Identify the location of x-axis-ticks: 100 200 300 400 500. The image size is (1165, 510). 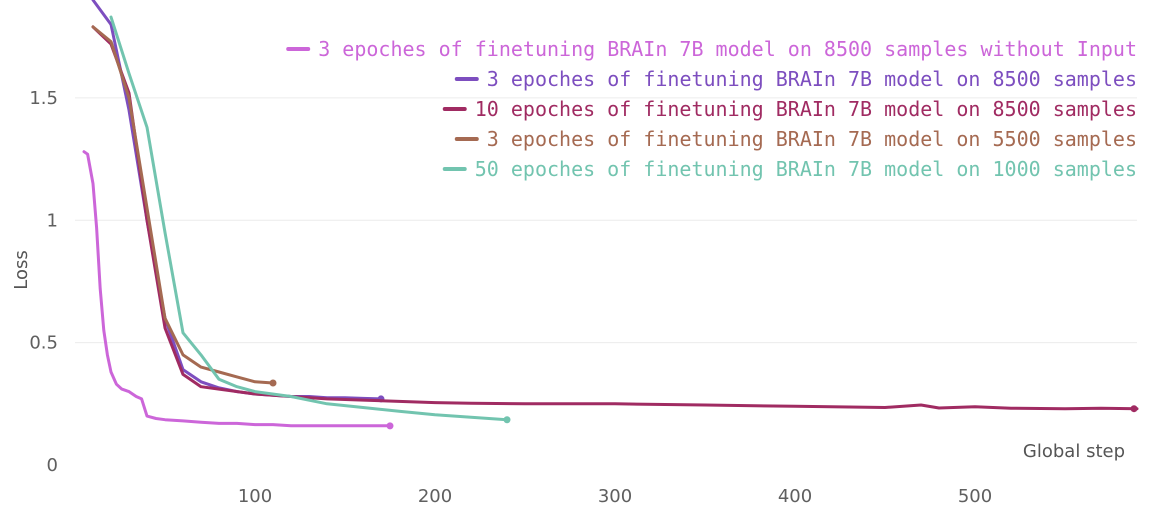
(615, 496).